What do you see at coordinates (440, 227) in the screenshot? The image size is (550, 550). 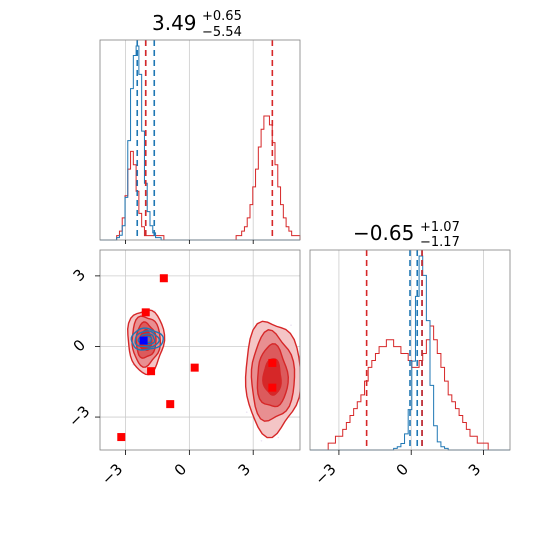 I see `title-2-plus: +1.07` at bounding box center [440, 227].